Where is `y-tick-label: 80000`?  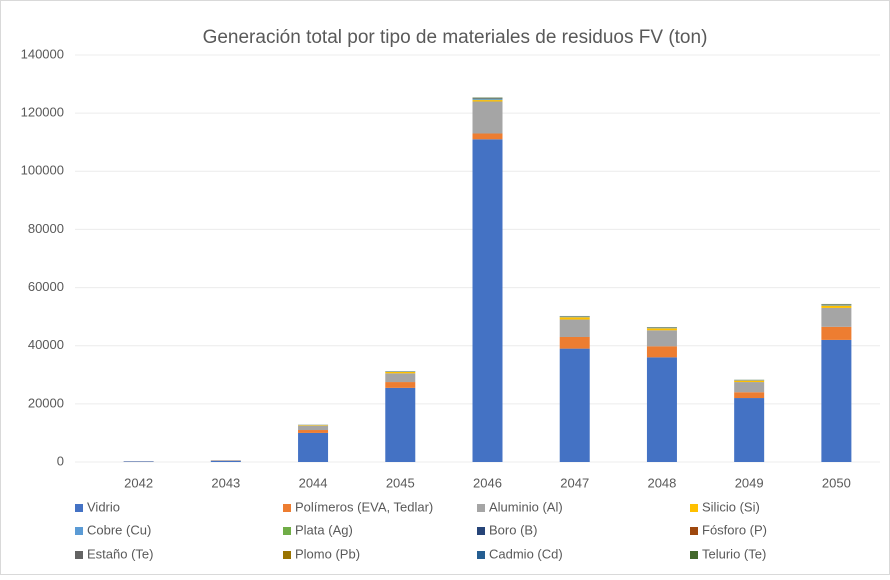 y-tick-label: 80000 is located at coordinates (46, 228).